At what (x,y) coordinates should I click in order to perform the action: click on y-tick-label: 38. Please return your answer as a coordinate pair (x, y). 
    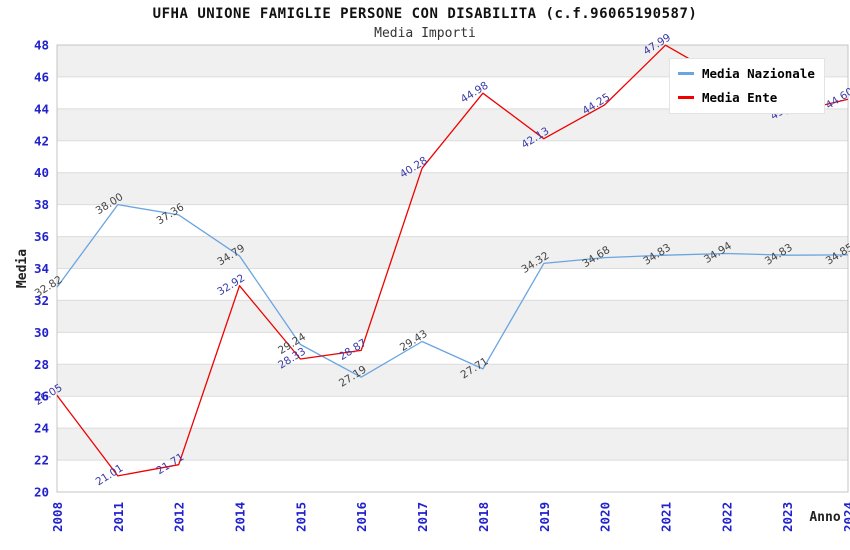
    Looking at the image, I should click on (41, 204).